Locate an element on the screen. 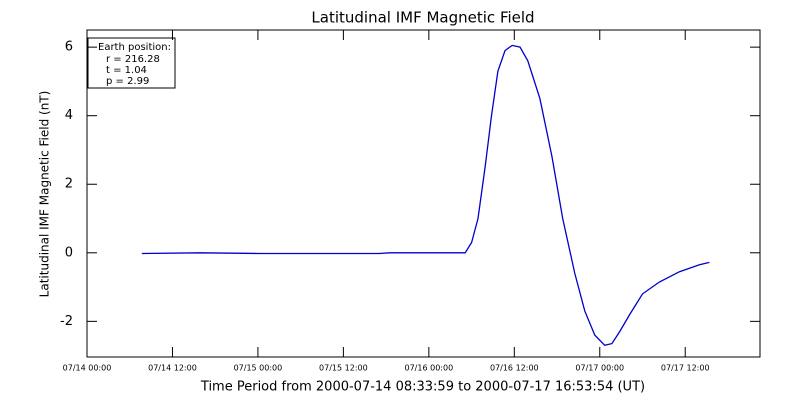 The image size is (800, 400). x-tick-label: 07/15 12:00 is located at coordinates (343, 368).